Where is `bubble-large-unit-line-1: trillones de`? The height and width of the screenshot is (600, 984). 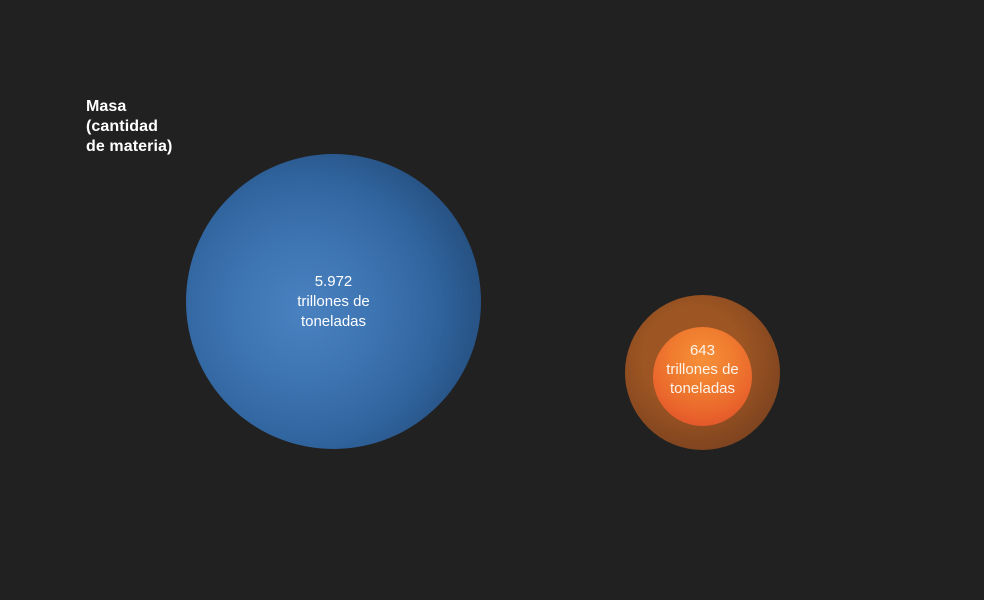
bubble-large-unit-line-1: trillones de is located at coordinates (333, 301).